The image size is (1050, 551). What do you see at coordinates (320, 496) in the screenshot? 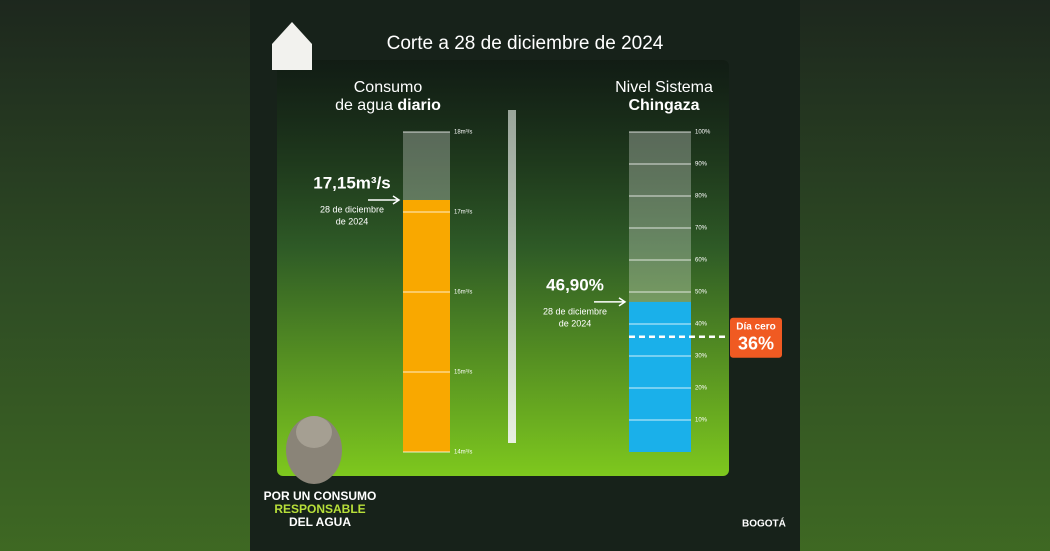
I see `footer-line: POR UN CONSUMO` at bounding box center [320, 496].